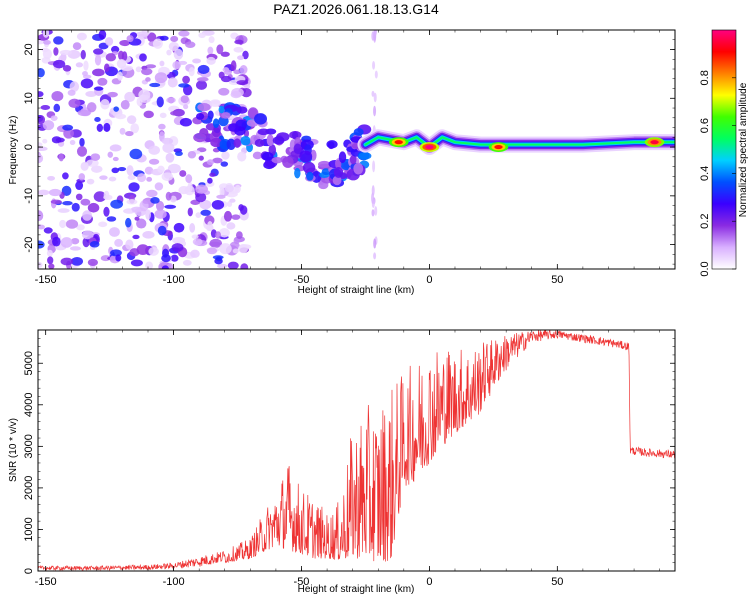 The width and height of the screenshot is (750, 600). Describe the element at coordinates (29, 245) in the screenshot. I see `y-tick-label: -20` at that location.